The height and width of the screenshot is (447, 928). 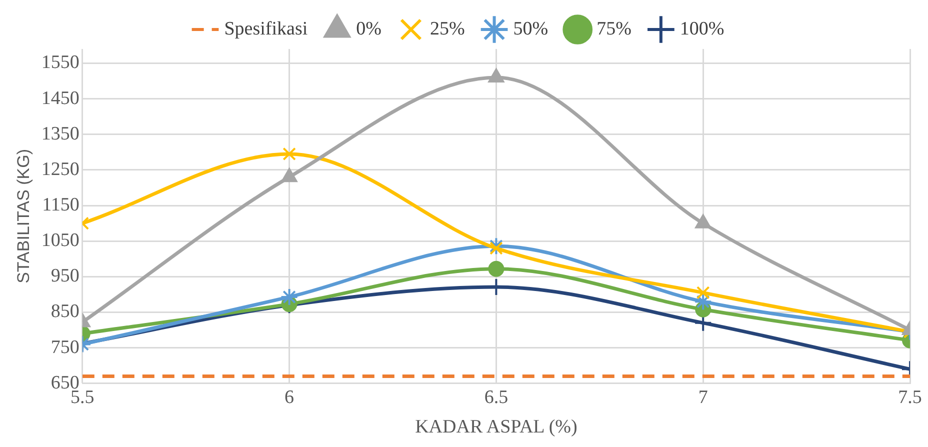 I want to click on x-axis-title: KADAR ASPAL (%), so click(x=496, y=427).